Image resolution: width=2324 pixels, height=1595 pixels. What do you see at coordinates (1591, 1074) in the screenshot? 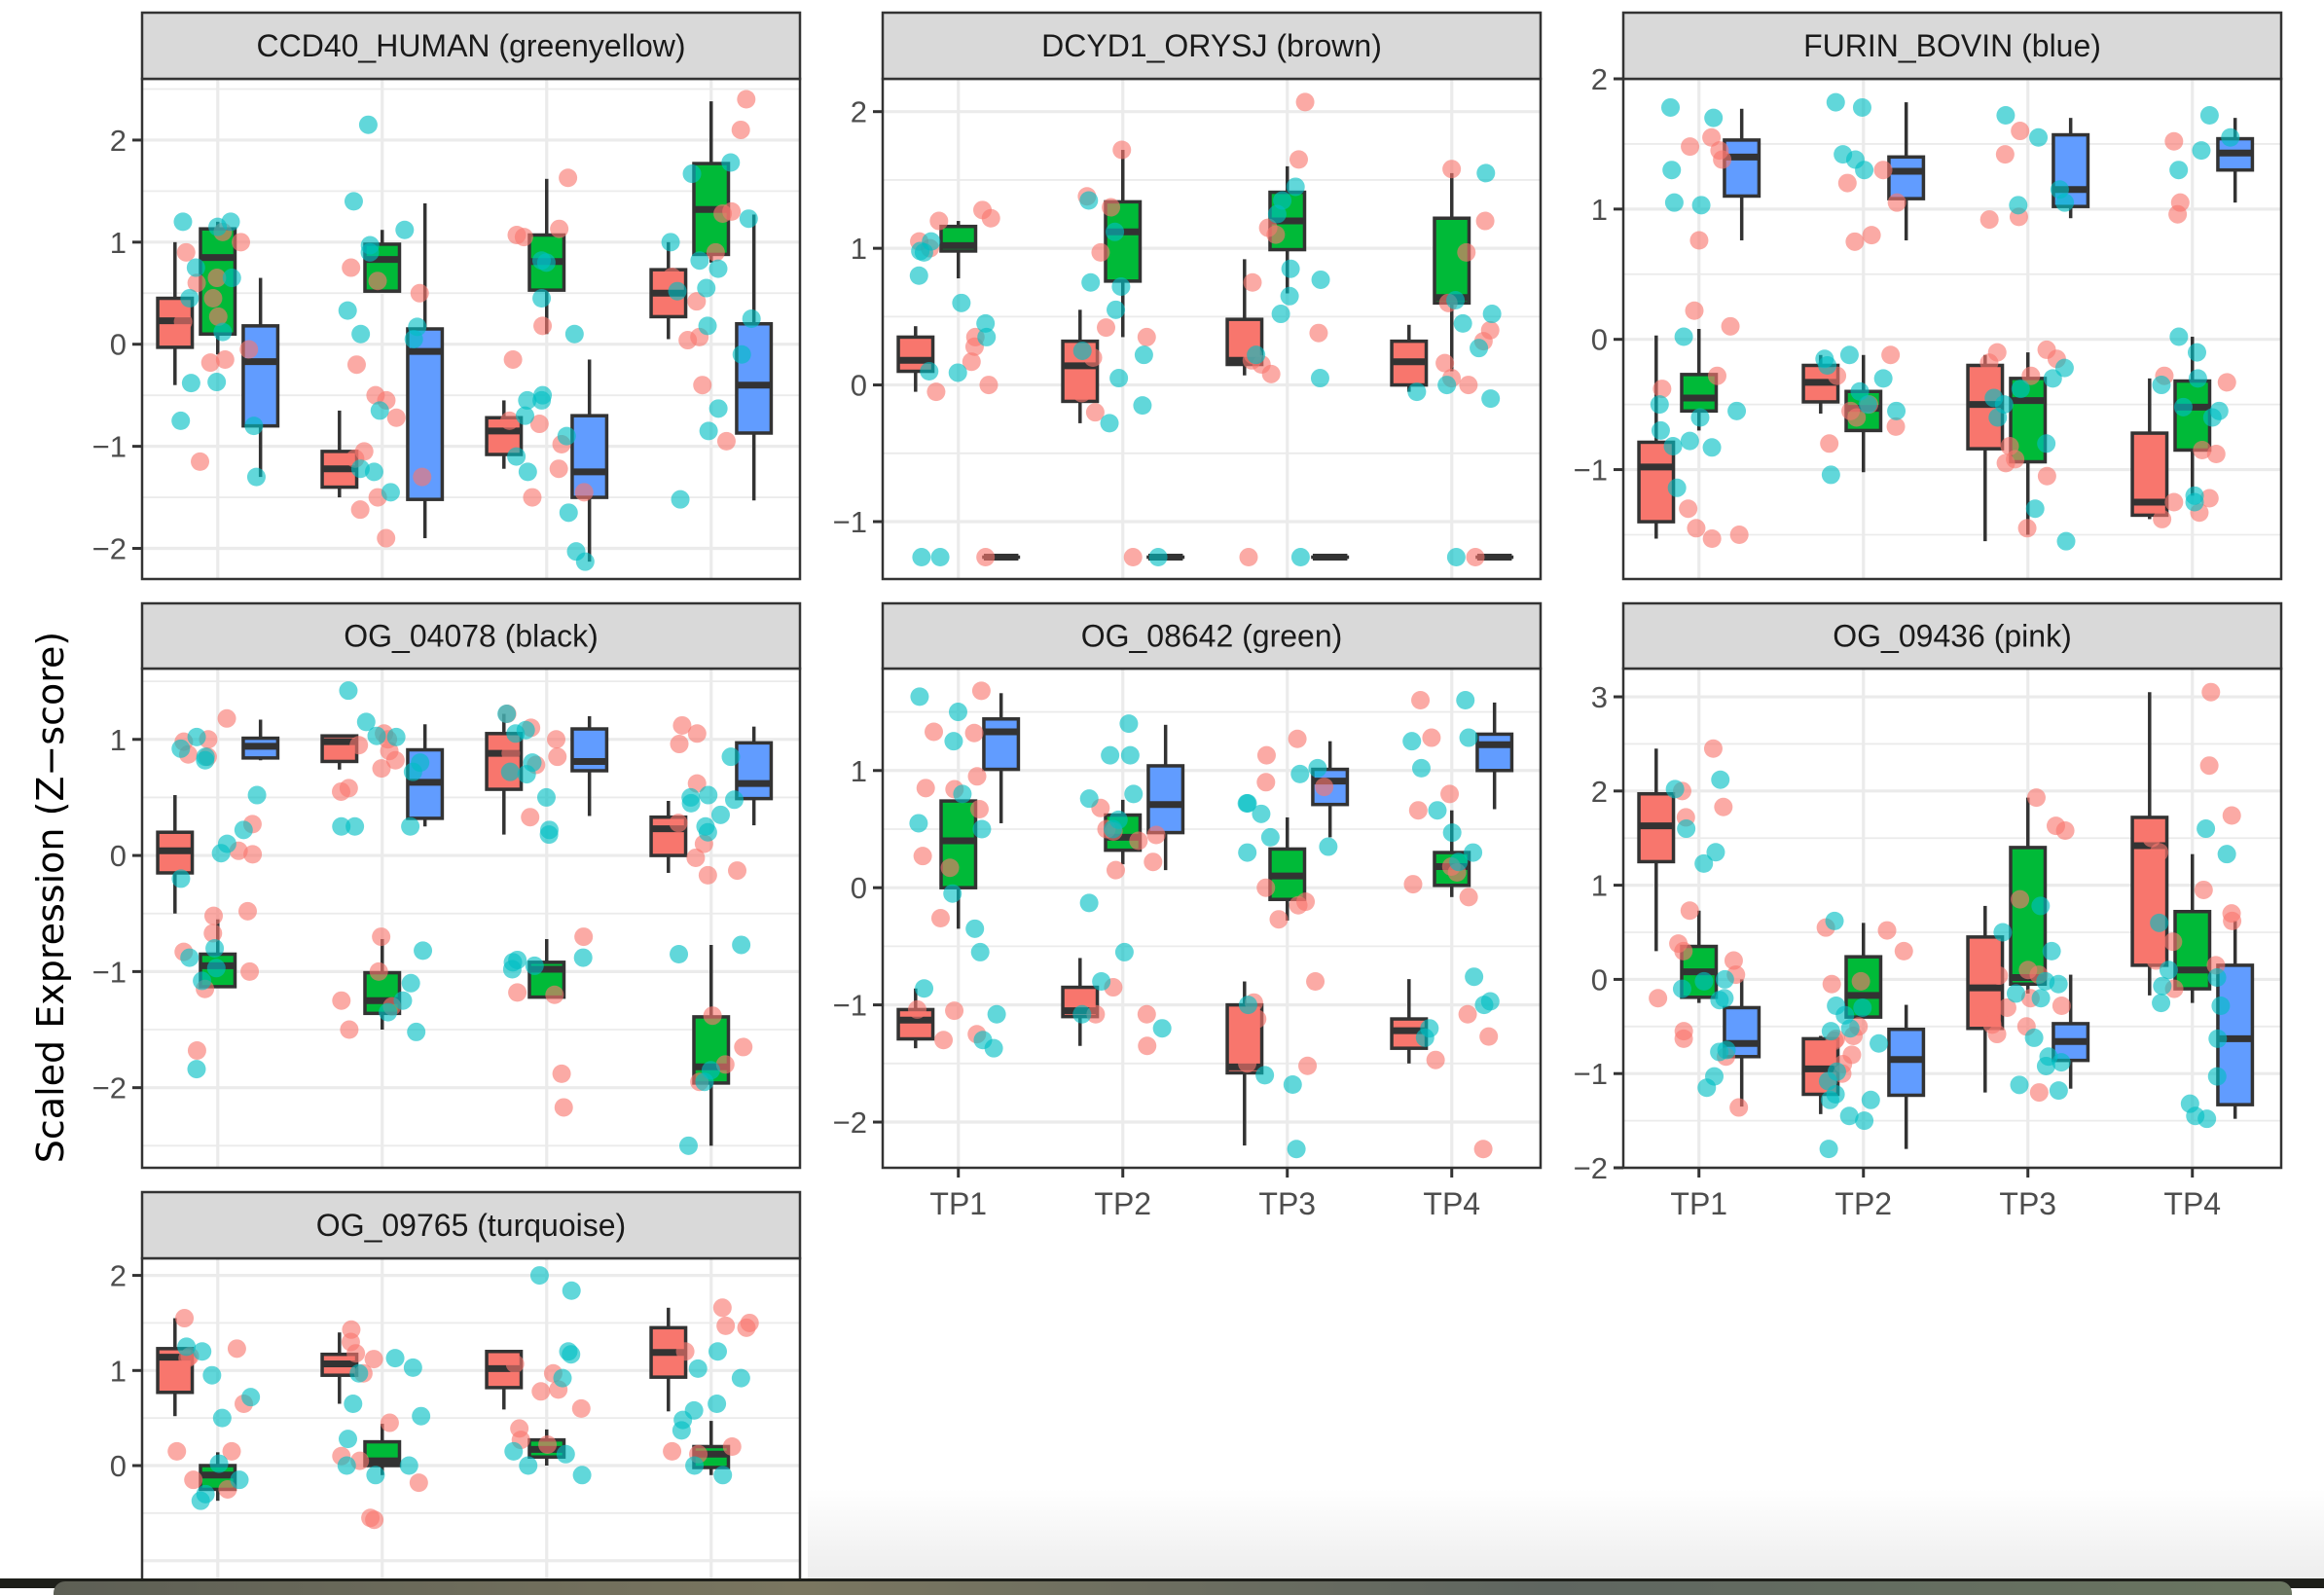
I see `y-tick-label: −1` at bounding box center [1591, 1074].